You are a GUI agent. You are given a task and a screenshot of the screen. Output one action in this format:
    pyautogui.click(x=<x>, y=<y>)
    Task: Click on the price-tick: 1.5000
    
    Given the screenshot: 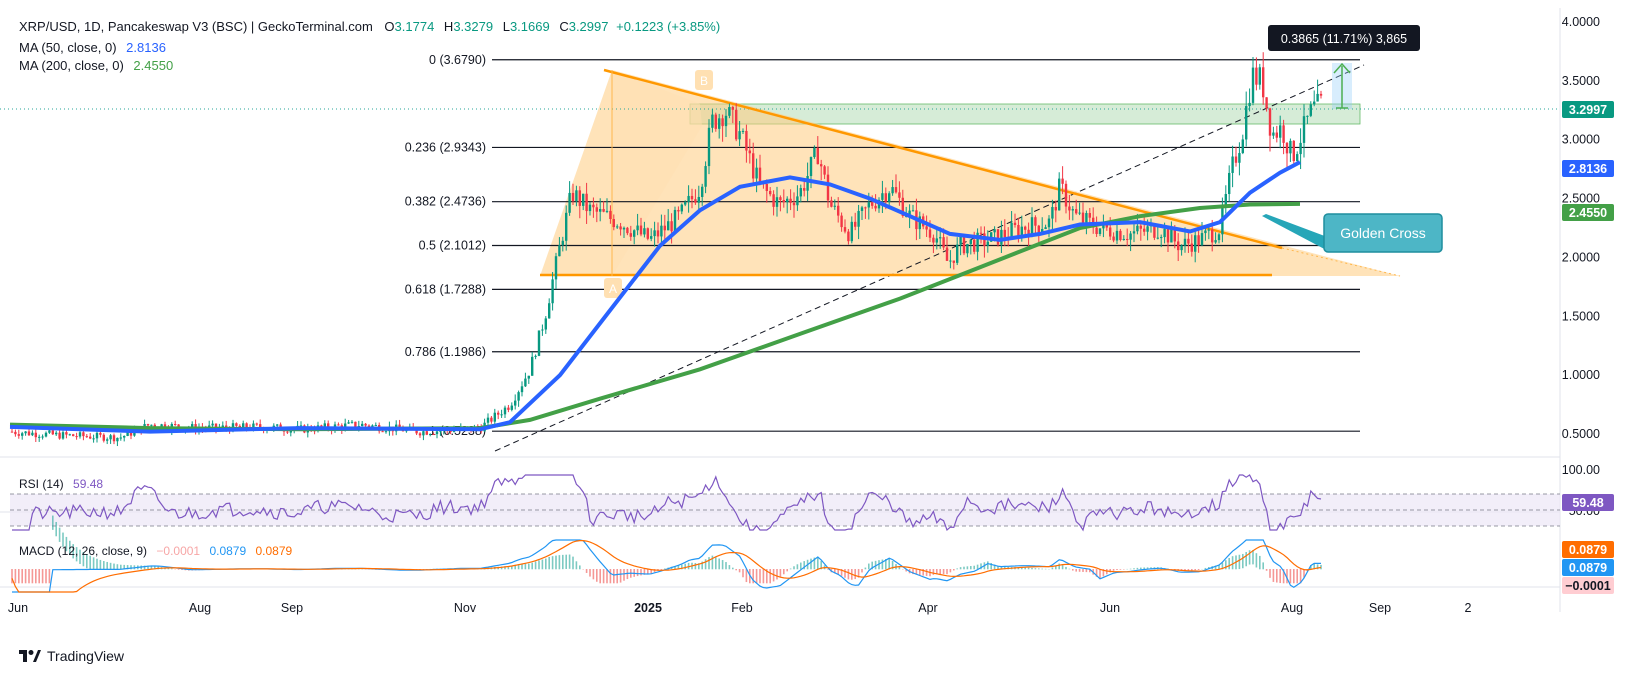 What is the action you would take?
    pyautogui.click(x=1581, y=316)
    